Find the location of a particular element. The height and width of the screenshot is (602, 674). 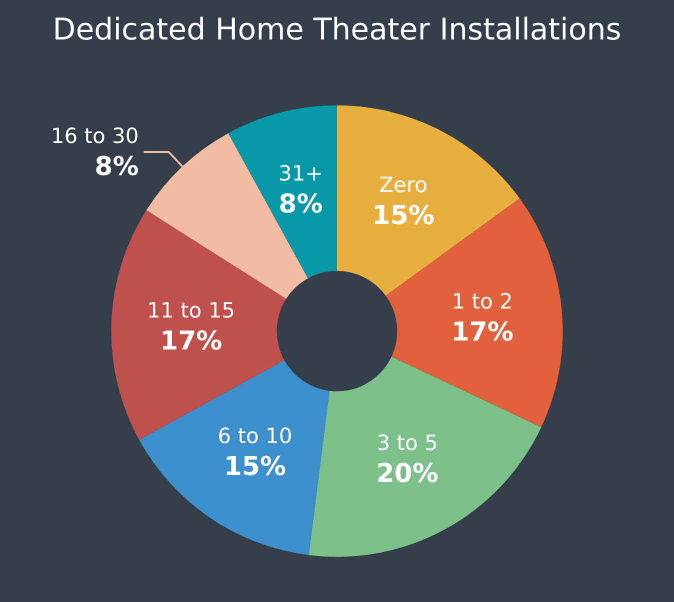

slice-label: Zero is located at coordinates (403, 185).